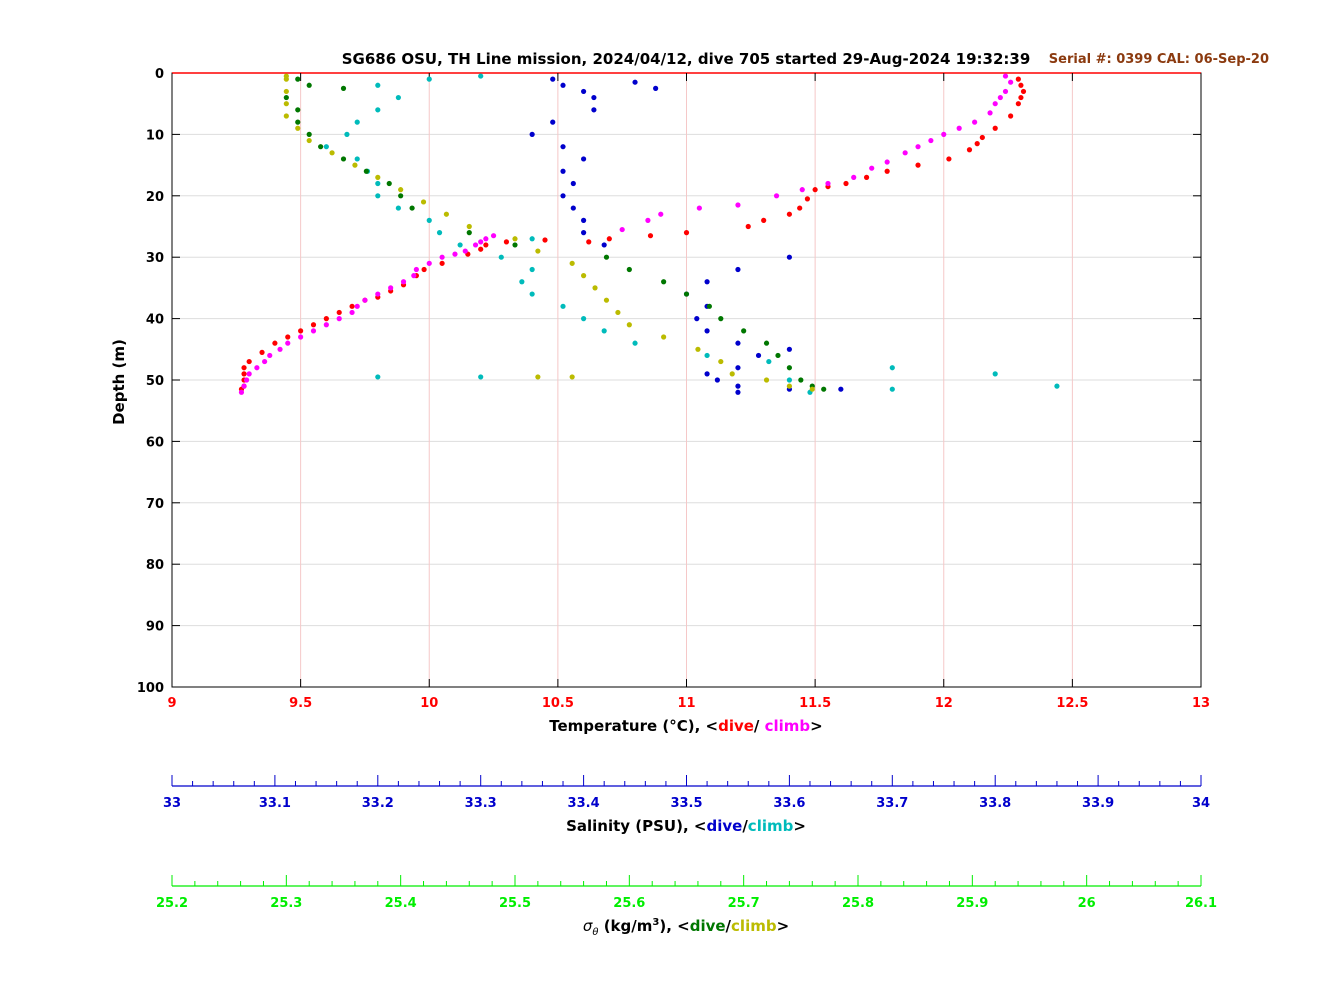 The height and width of the screenshot is (996, 1328). Describe the element at coordinates (754, 926) in the screenshot. I see `density-climb-legend: climb` at that location.